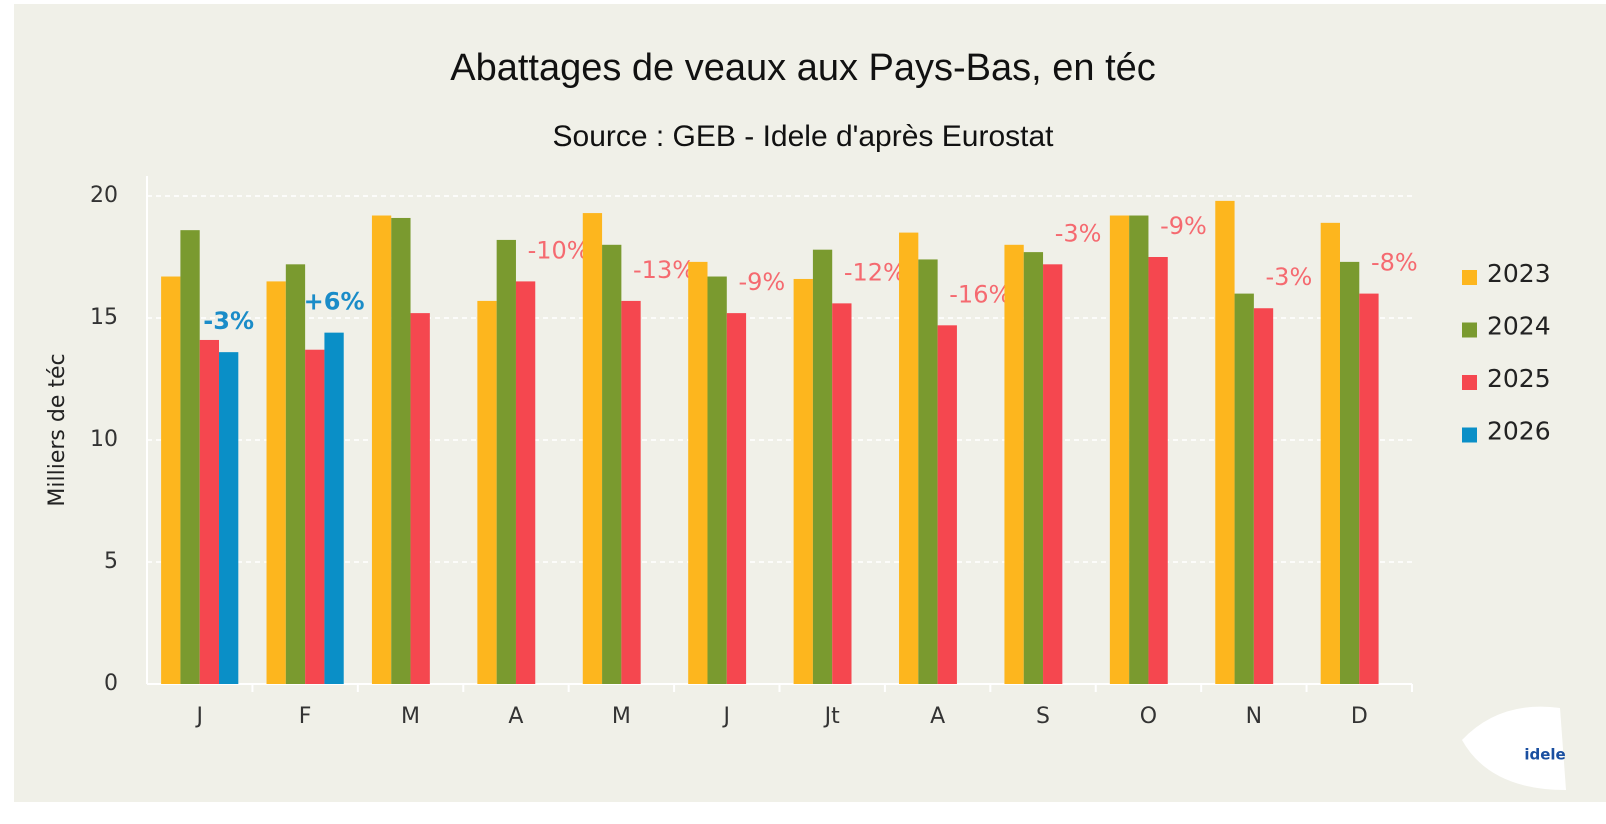  Describe the element at coordinates (980, 294) in the screenshot. I see `annotation: -16%` at that location.